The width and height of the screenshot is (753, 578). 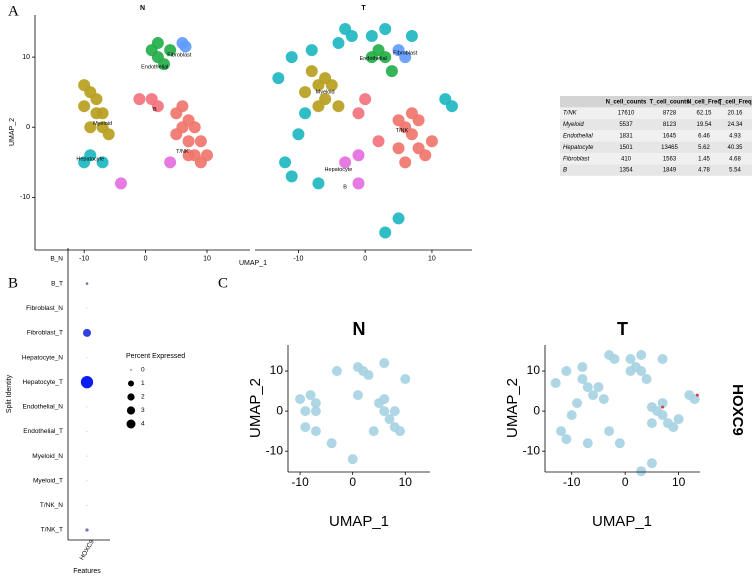 I want to click on table-cell: 1645, so click(x=670, y=136).